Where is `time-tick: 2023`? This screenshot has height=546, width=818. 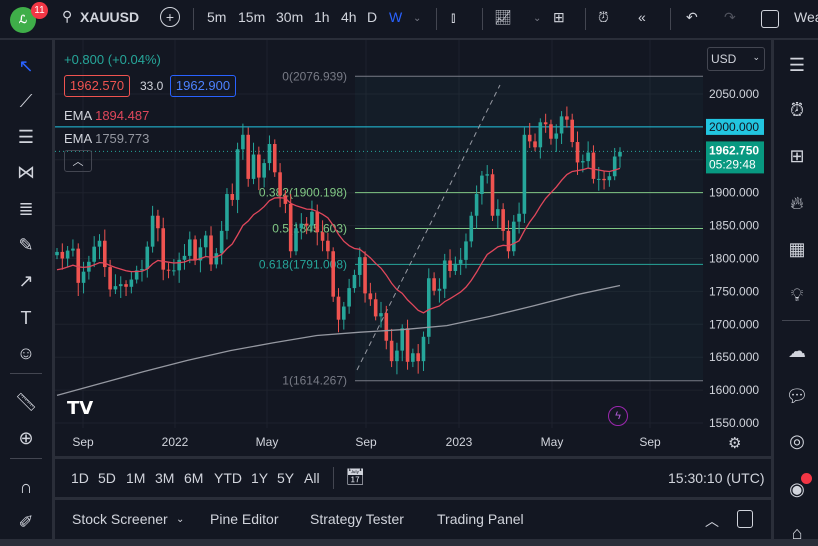 time-tick: 2023 is located at coordinates (459, 442).